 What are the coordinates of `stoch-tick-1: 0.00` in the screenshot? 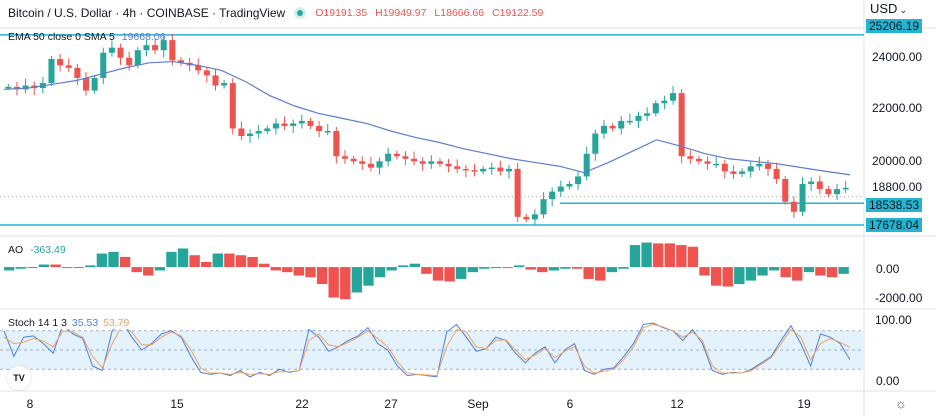 It's located at (888, 381).